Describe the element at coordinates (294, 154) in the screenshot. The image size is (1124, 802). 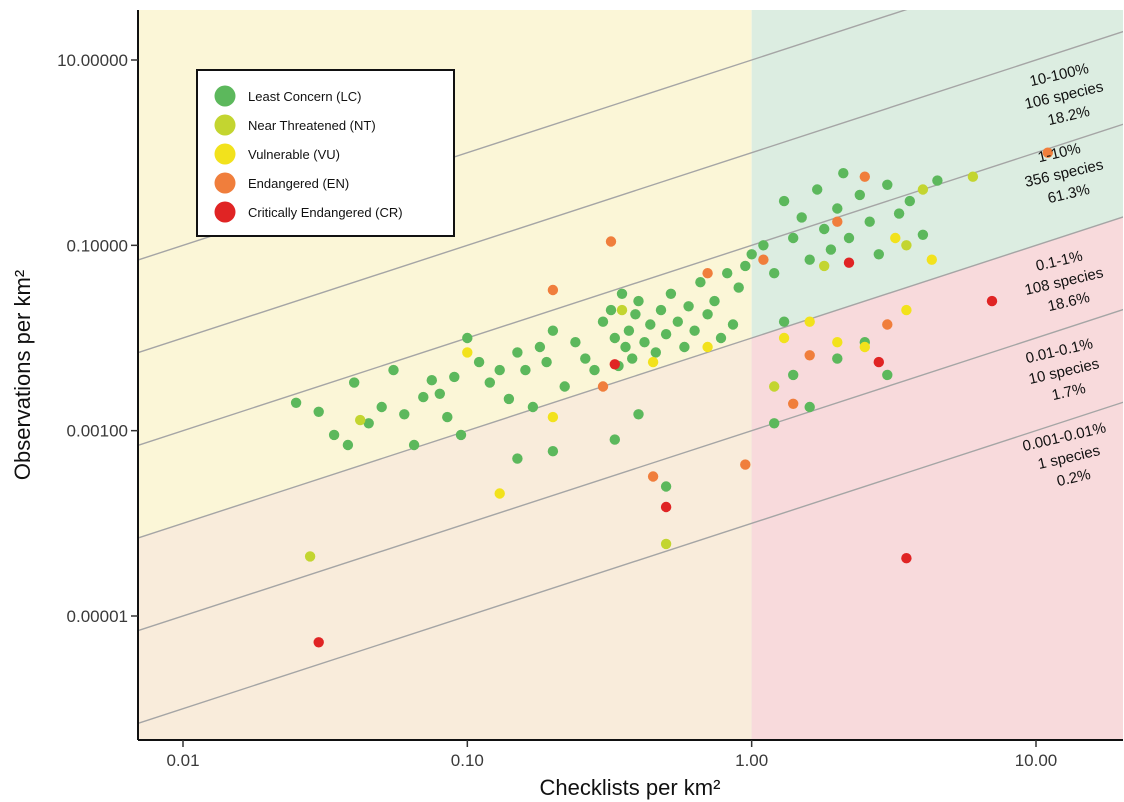
I see `legend-label: Vulnerable (VU)` at that location.